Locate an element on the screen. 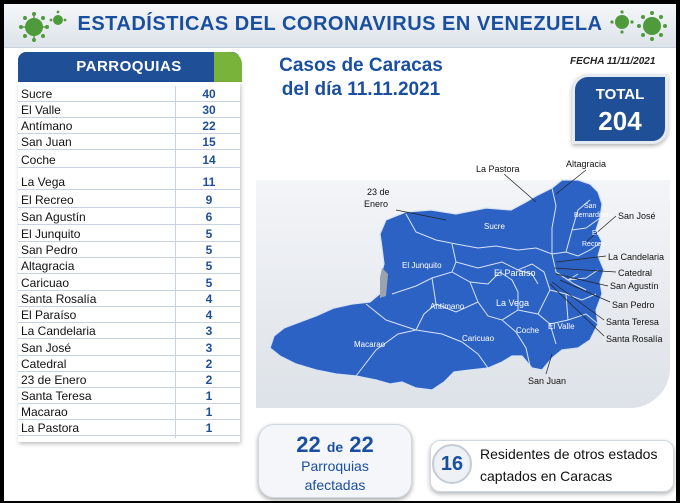  parroquia-row: El Valle 30 is located at coordinates (129, 110).